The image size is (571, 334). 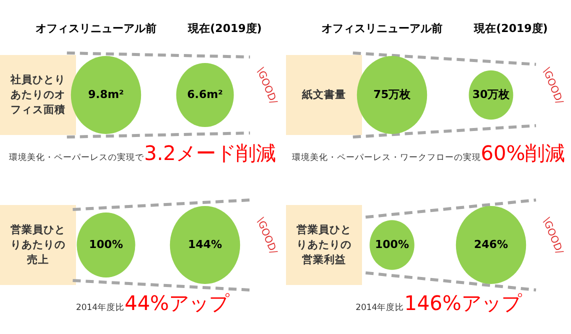 I want to click on text: 44%アップ, so click(x=177, y=303).